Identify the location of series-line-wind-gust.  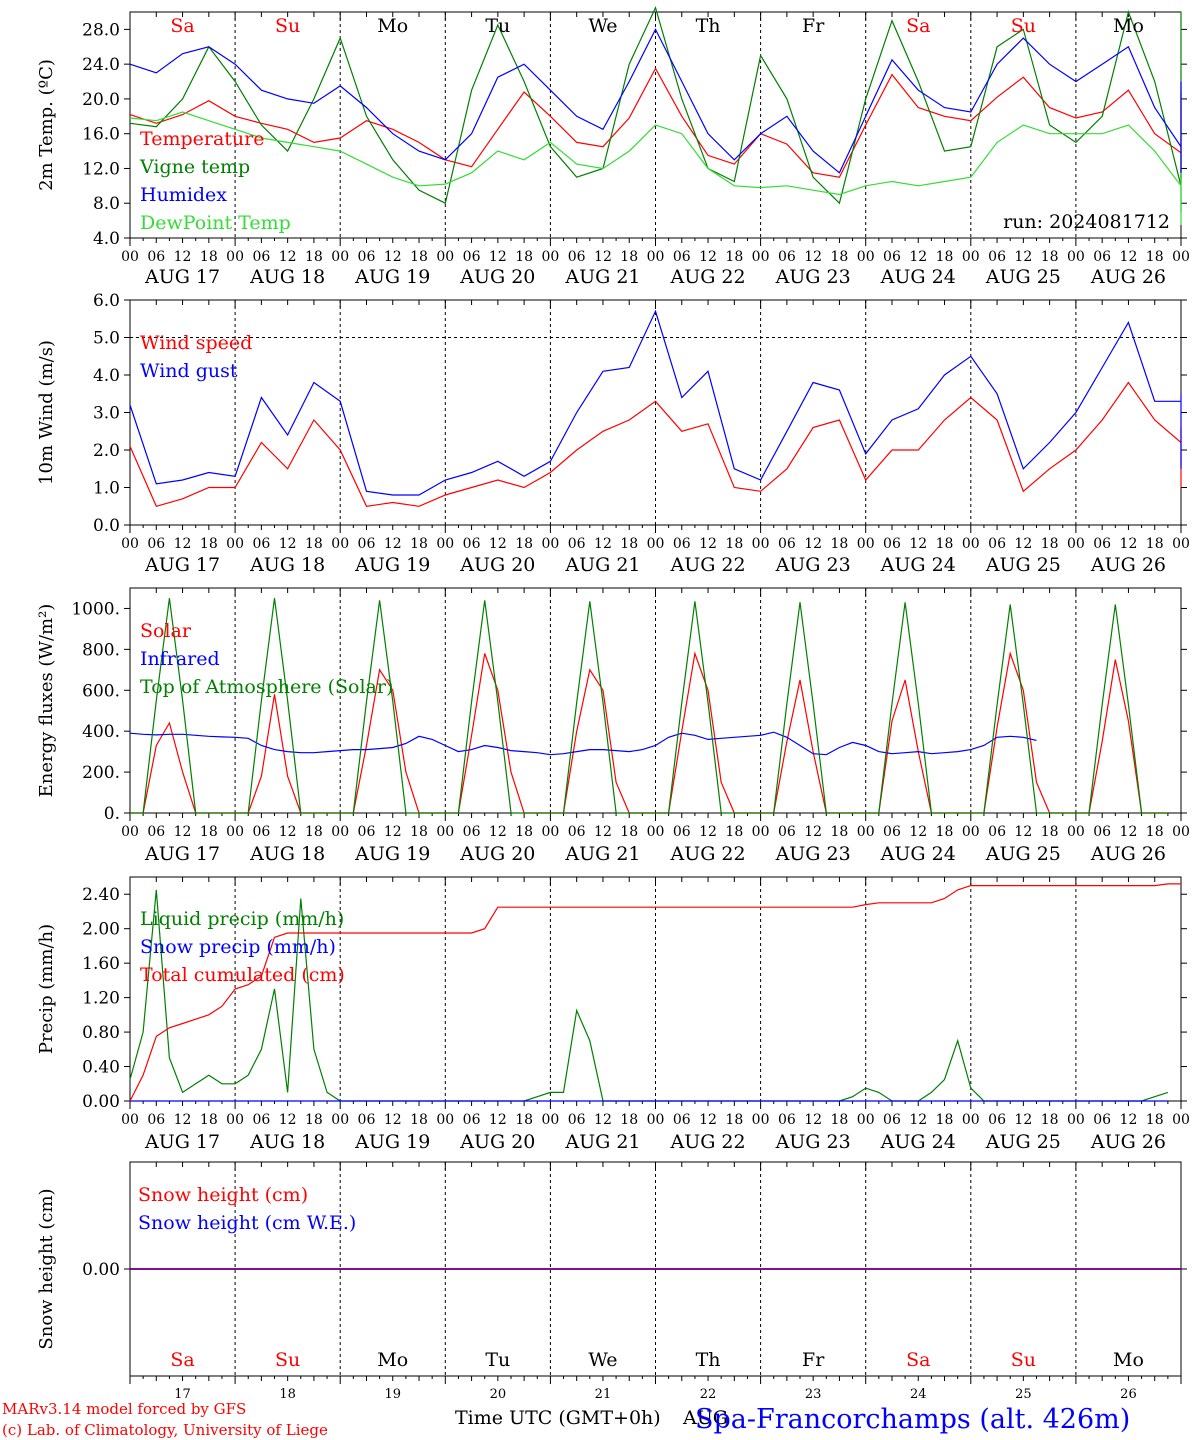
(655, 402).